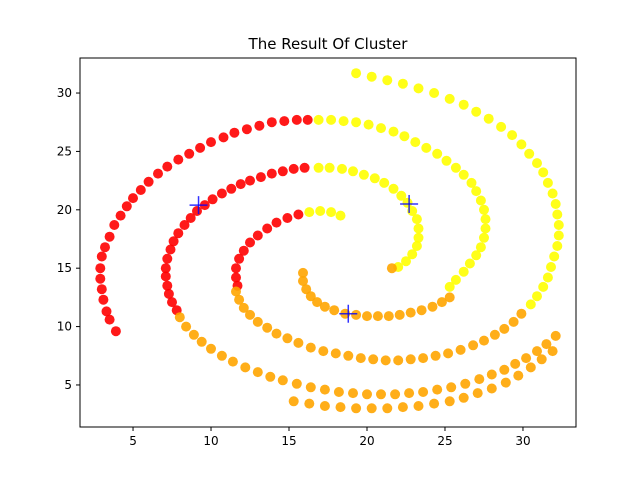 The width and height of the screenshot is (640, 480). Describe the element at coordinates (133, 441) in the screenshot. I see `x-tick-label: 5` at that location.